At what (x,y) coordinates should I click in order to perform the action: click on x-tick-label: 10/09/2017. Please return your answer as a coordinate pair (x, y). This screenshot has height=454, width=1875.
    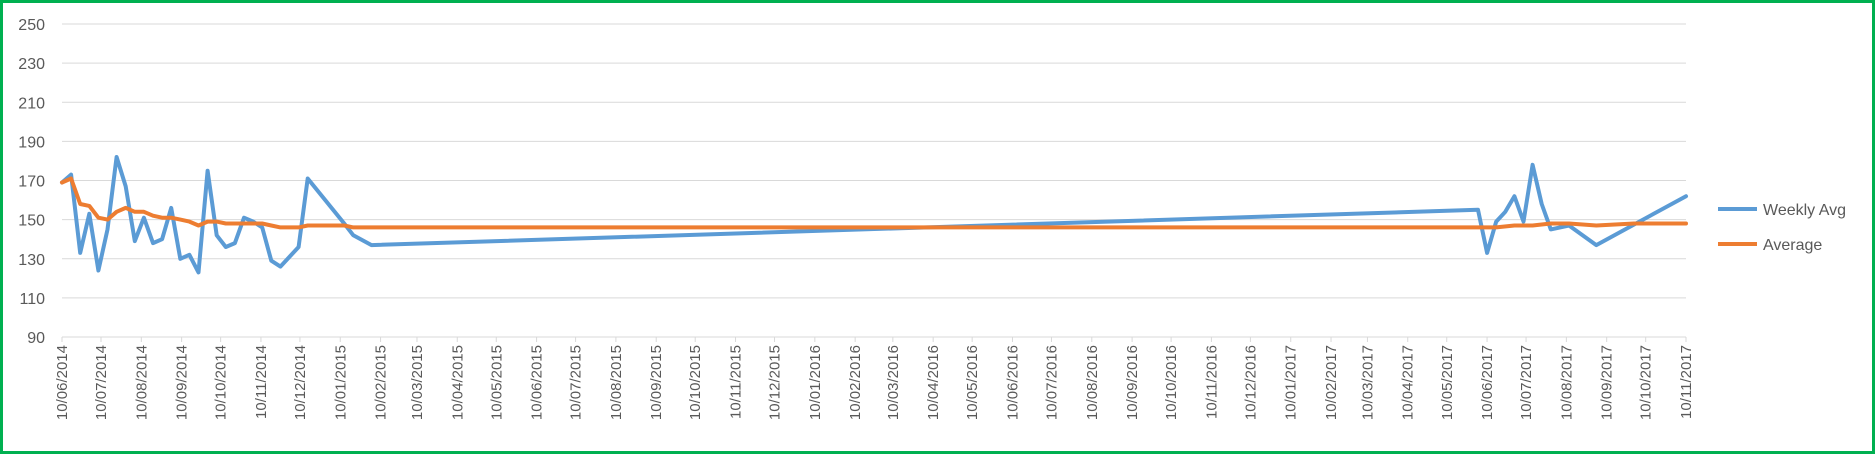
    Looking at the image, I should click on (1607, 382).